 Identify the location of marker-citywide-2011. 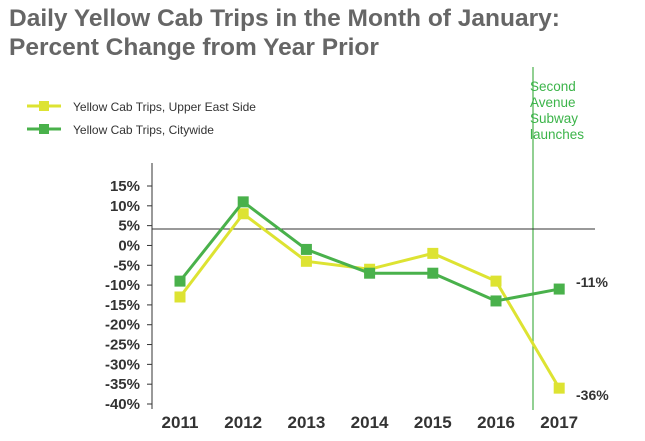
(180, 281).